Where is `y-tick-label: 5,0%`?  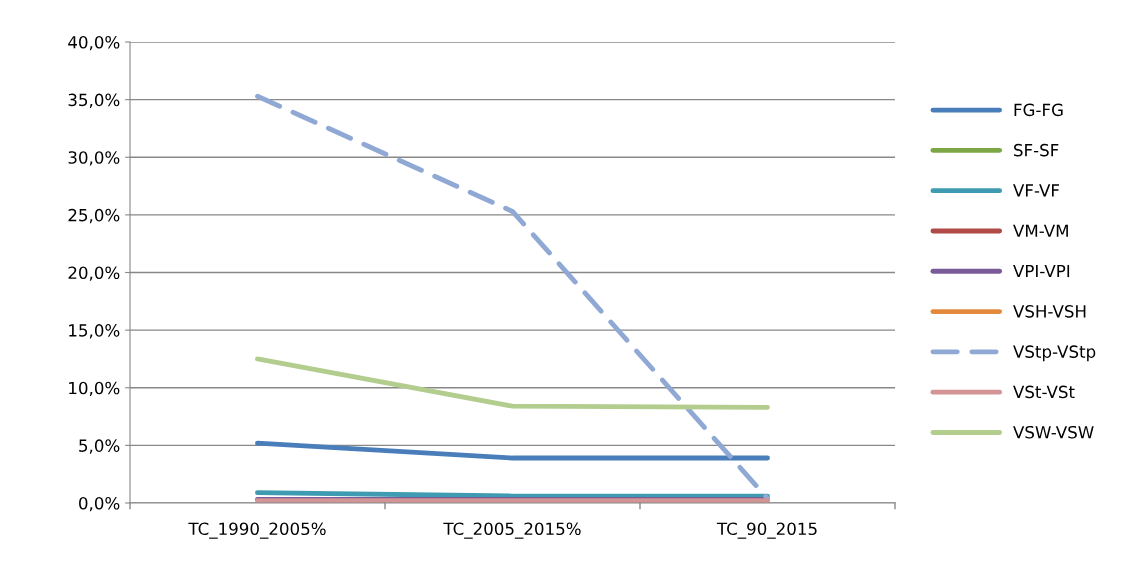
y-tick-label: 5,0% is located at coordinates (99, 446).